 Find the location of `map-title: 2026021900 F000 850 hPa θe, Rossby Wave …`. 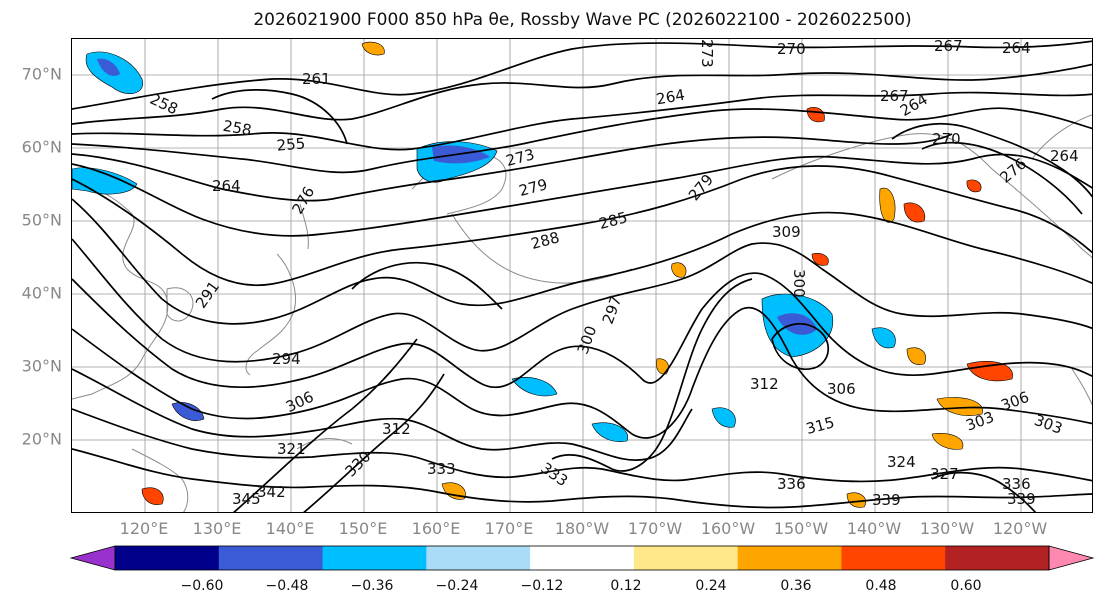

map-title: 2026021900 F000 850 hPa θe, Rossby Wave … is located at coordinates (582, 20).